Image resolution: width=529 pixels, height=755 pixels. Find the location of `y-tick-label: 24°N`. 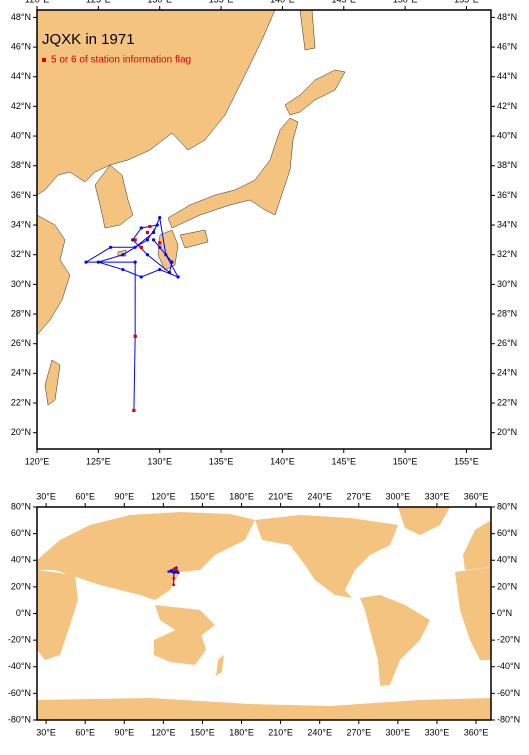

y-tick-label: 24°N is located at coordinates (21, 373).